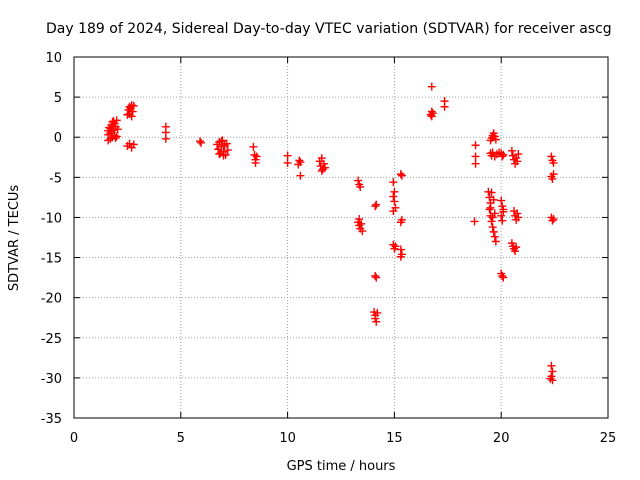 Image resolution: width=640 pixels, height=480 pixels. I want to click on y-tick-label: -35, so click(51, 419).